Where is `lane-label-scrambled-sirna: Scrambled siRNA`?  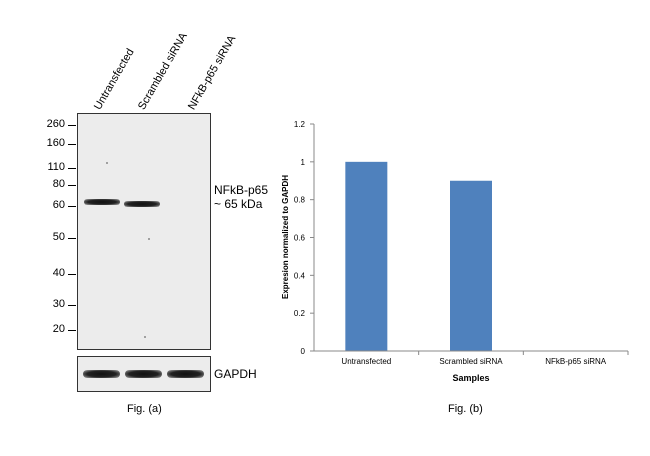 lane-label-scrambled-sirna: Scrambled siRNA is located at coordinates (163, 71).